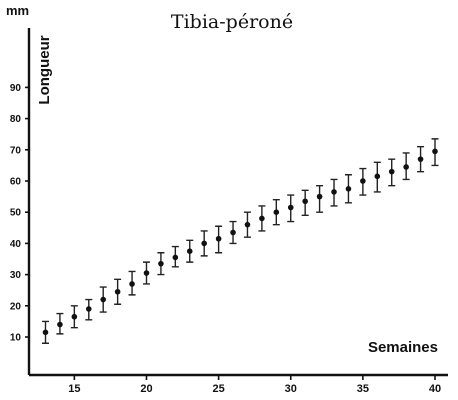 Image resolution: width=458 pixels, height=400 pixels. I want to click on x-tick-label: 40, so click(435, 389).